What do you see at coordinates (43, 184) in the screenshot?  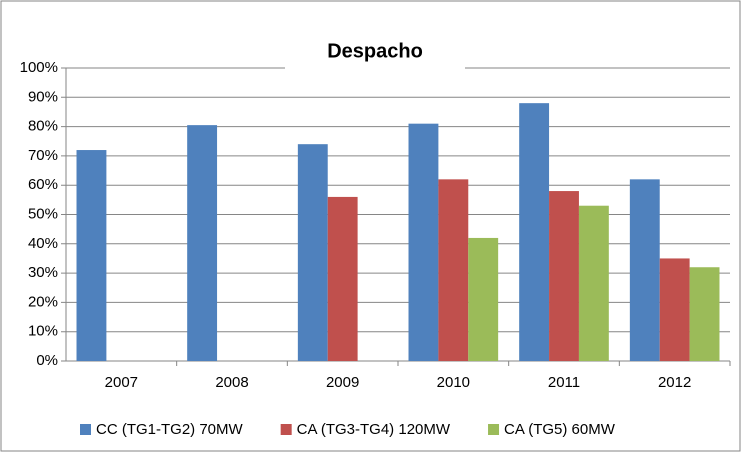 I see `y-tick-label: 60%` at bounding box center [43, 184].